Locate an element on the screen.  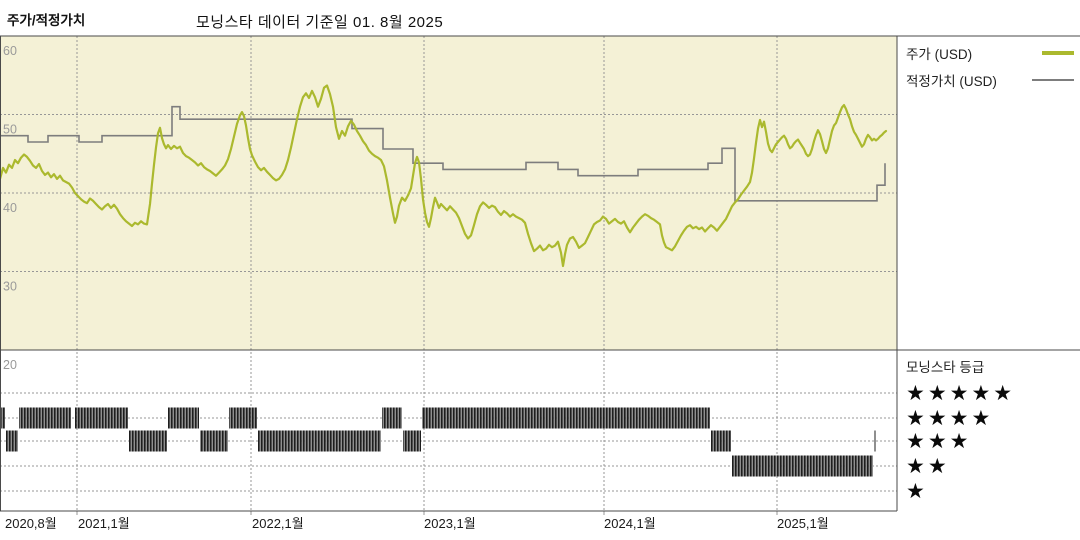
svg-text: 2020,8월 is located at coordinates (31, 523).